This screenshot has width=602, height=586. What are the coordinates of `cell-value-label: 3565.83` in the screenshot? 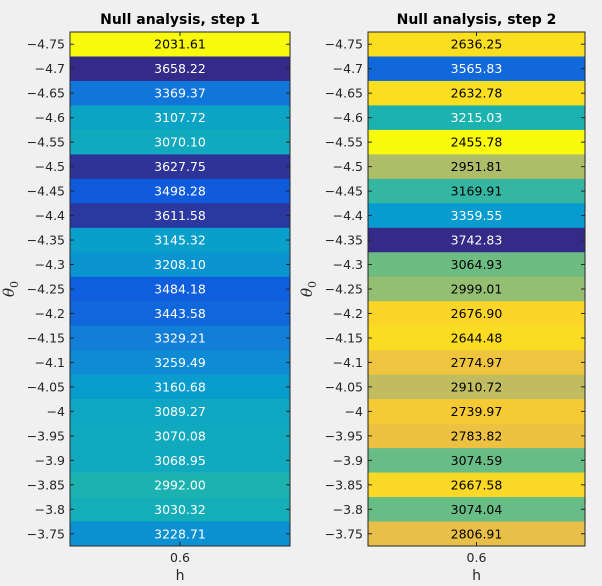 It's located at (477, 68).